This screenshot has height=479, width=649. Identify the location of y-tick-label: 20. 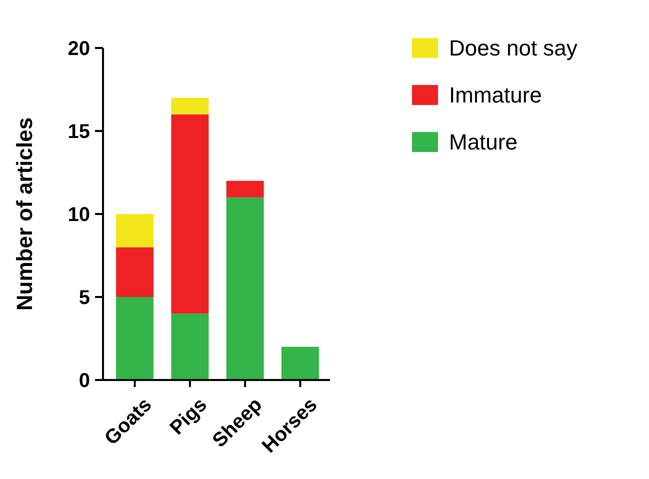
(79, 49).